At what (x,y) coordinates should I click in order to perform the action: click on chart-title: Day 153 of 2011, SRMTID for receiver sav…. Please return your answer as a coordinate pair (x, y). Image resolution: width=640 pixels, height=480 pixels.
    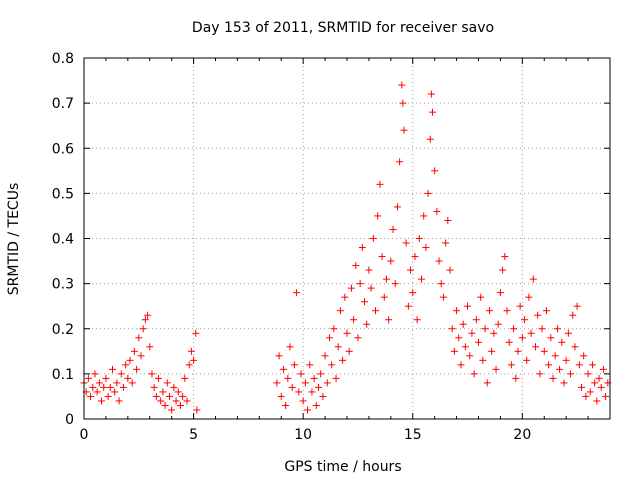
    Looking at the image, I should click on (343, 28).